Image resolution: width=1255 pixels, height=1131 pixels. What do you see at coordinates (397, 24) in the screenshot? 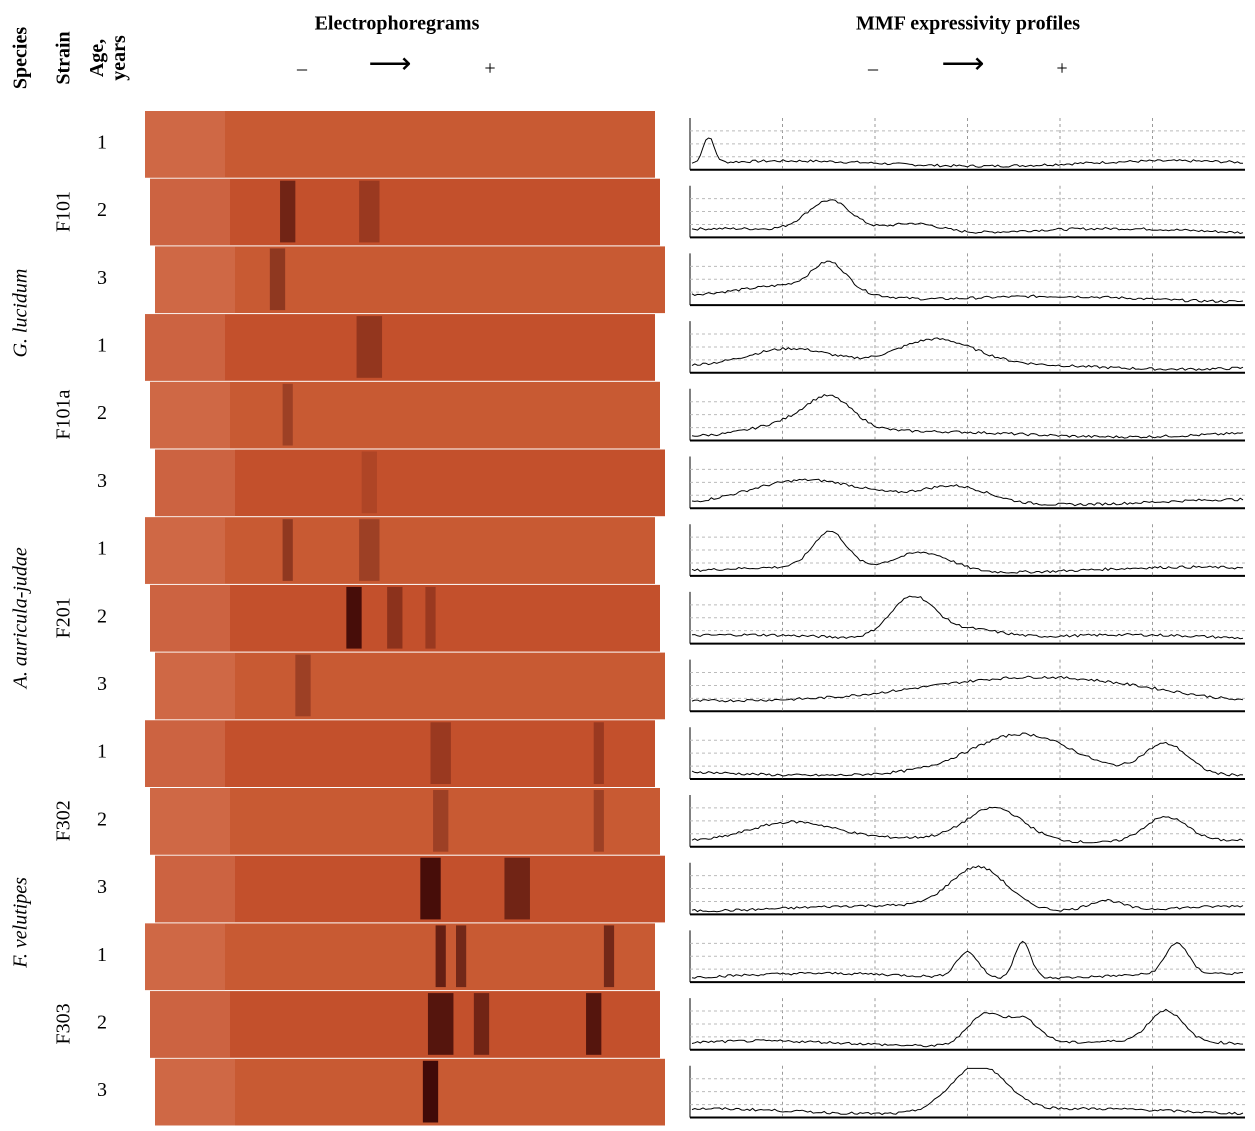
I see `gel-header: Electrophoregrams` at bounding box center [397, 24].